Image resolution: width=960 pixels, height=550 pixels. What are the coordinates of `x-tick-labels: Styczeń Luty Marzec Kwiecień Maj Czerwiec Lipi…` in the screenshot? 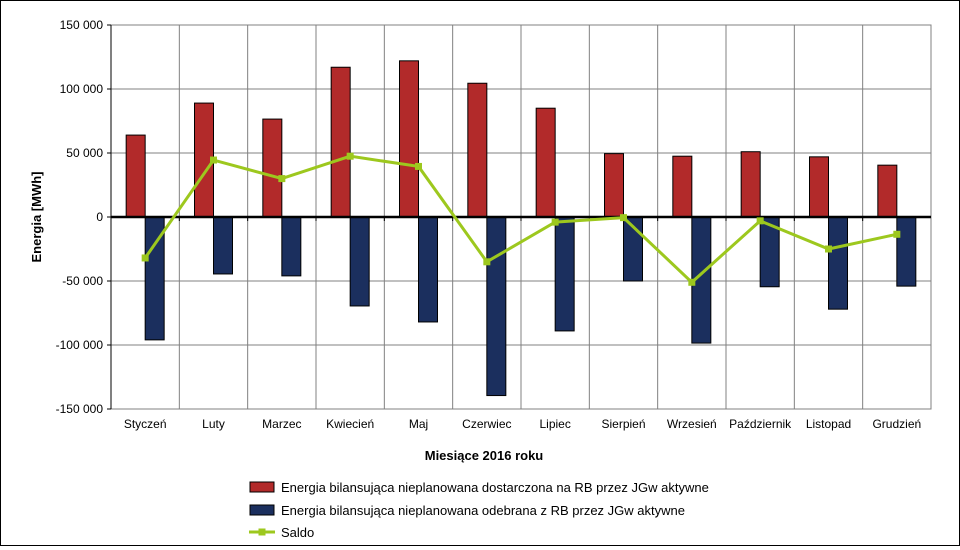 It's located at (522, 424).